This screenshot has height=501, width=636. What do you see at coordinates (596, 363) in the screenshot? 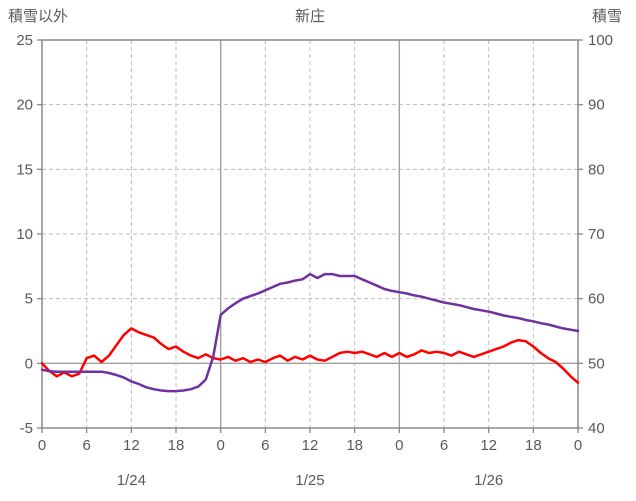
I see `right-axis-tick-label: 50` at bounding box center [596, 363].